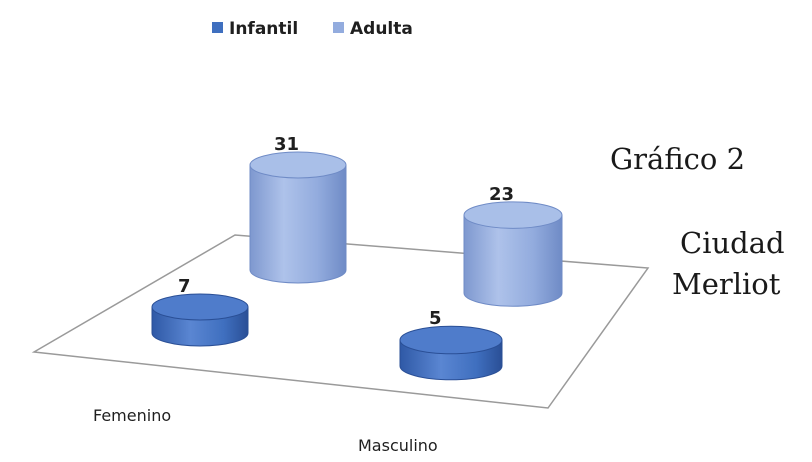 The width and height of the screenshot is (812, 462). I want to click on legend-swatch-adulta, so click(338, 27).